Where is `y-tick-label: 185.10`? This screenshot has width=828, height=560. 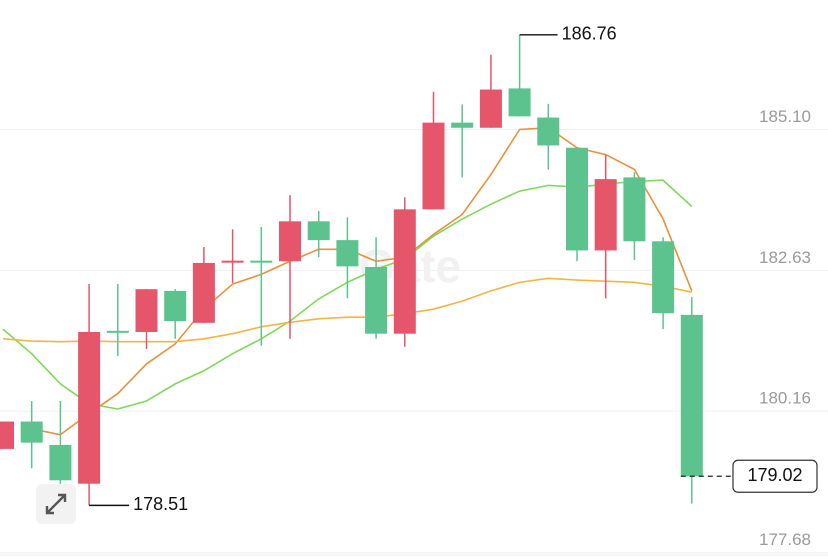 y-tick-label: 185.10 is located at coordinates (785, 116).